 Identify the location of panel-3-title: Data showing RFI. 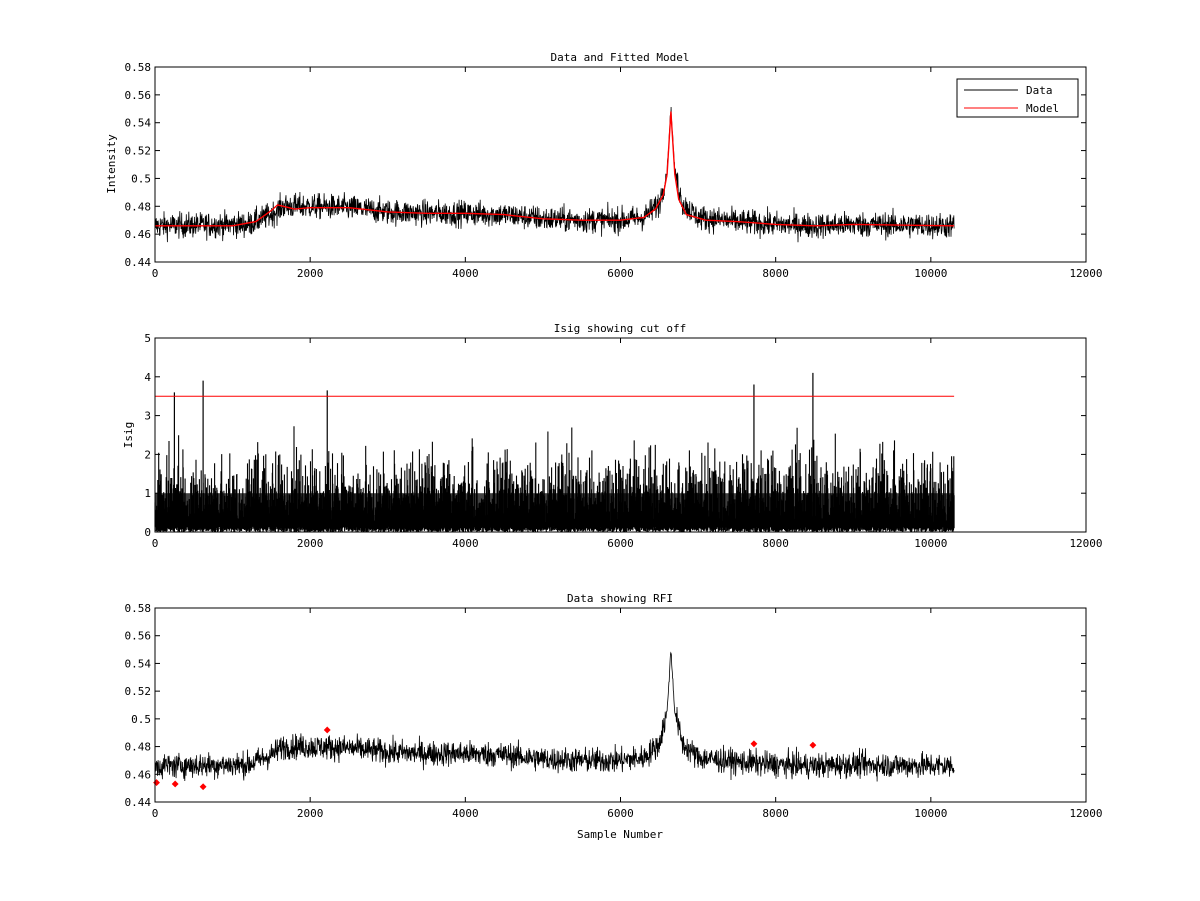
(620, 598).